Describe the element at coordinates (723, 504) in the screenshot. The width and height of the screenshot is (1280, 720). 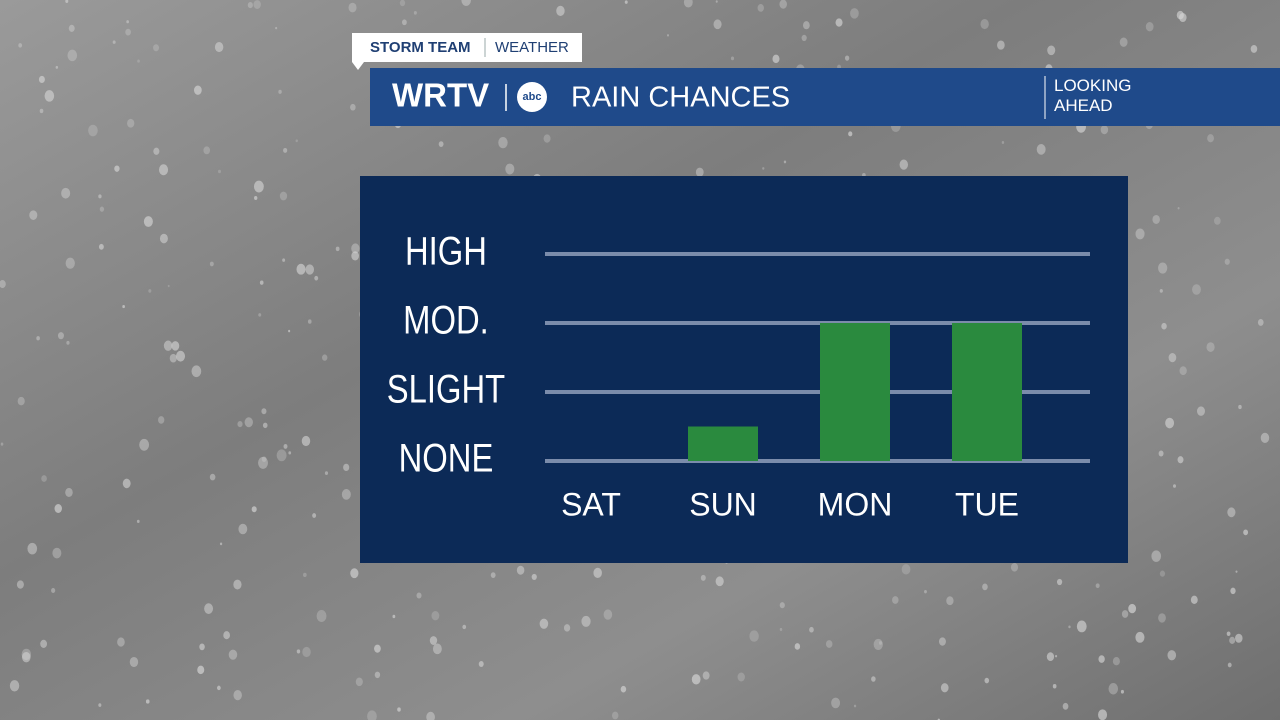
I see `x-tick-label: SUN` at that location.